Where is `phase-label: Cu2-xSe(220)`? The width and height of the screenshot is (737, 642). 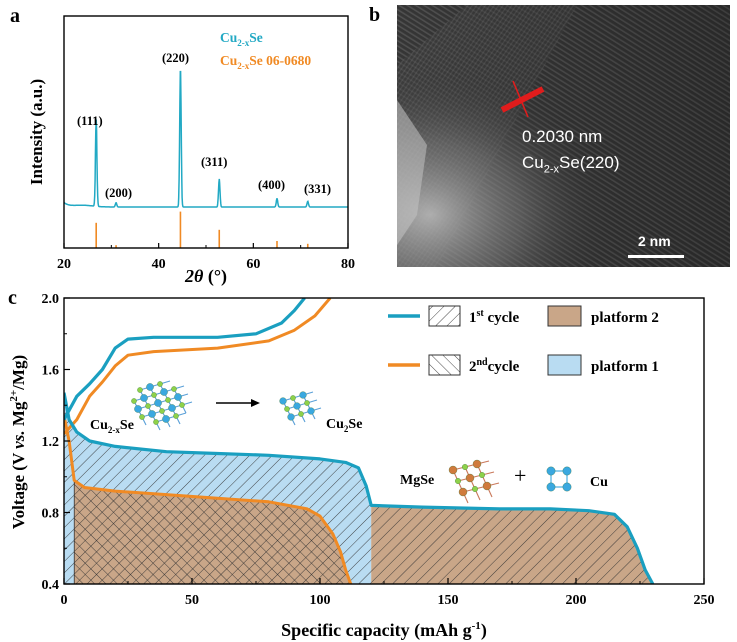
phase-label: Cu2-xSe(220) is located at coordinates (571, 164).